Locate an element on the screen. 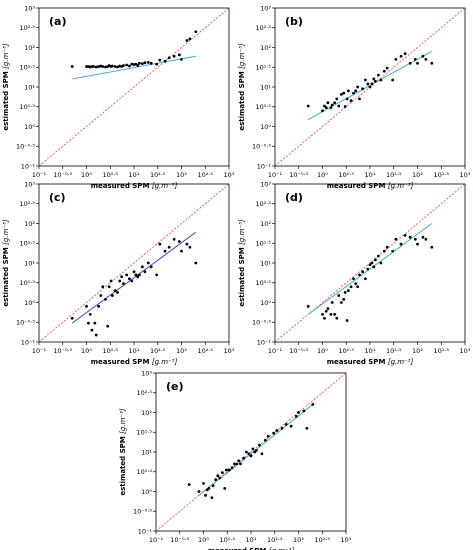 The height and width of the screenshot is (550, 473). x-tick-label: 10⁰ is located at coordinates (322, 351).